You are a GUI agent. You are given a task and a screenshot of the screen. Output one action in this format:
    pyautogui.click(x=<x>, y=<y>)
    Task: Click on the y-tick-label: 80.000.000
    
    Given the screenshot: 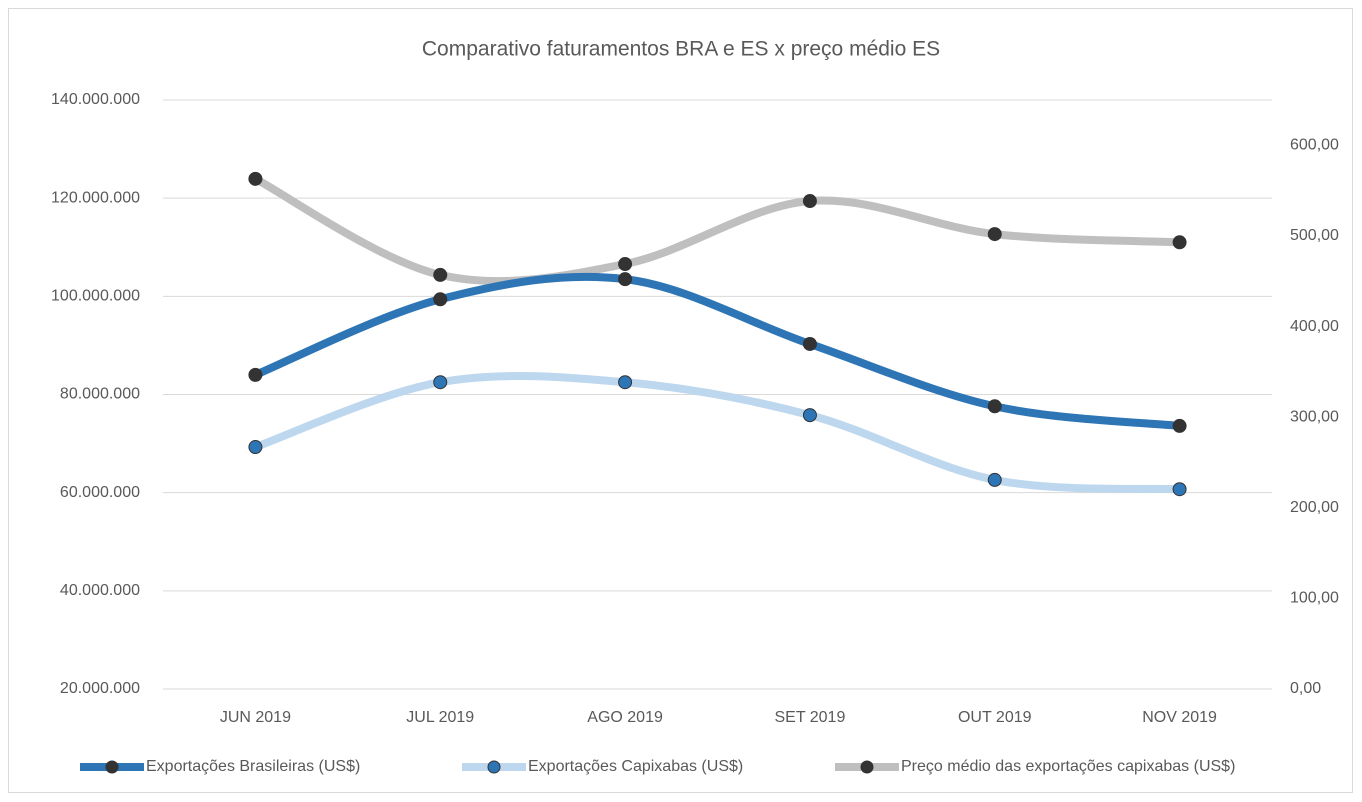 What is the action you would take?
    pyautogui.click(x=100, y=394)
    